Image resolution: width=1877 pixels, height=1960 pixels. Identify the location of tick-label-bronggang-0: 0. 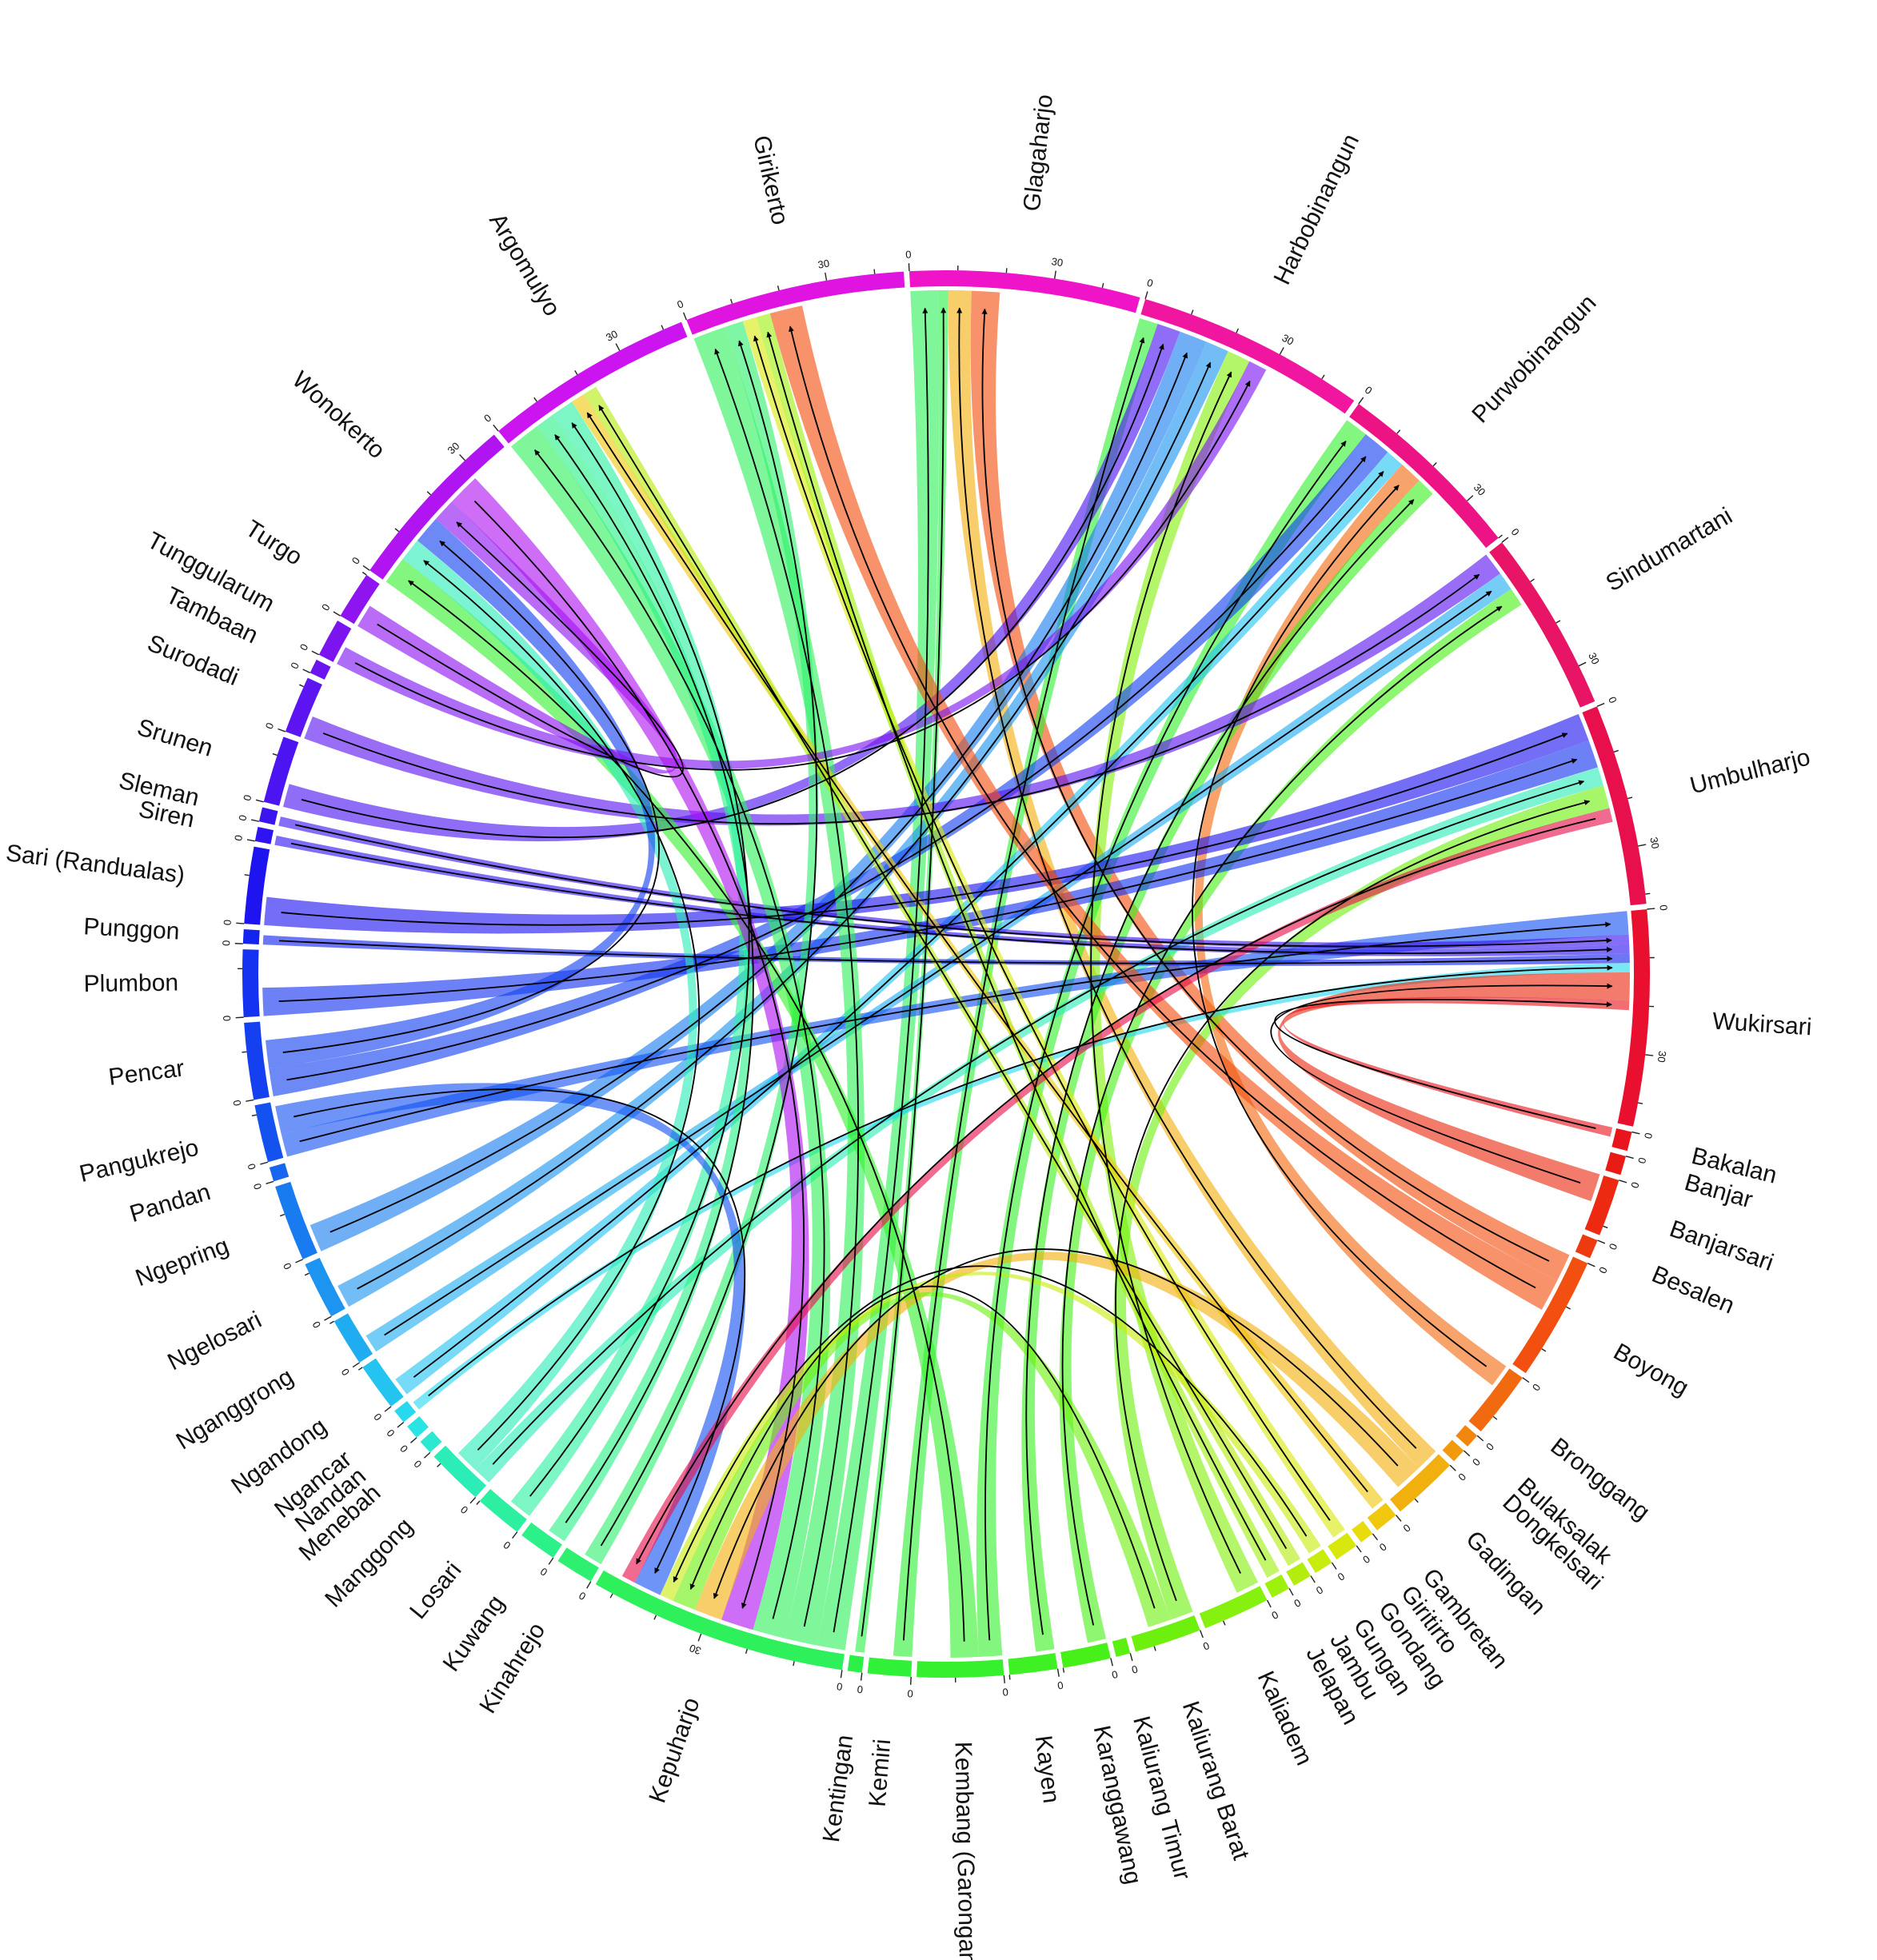
(1536, 1388).